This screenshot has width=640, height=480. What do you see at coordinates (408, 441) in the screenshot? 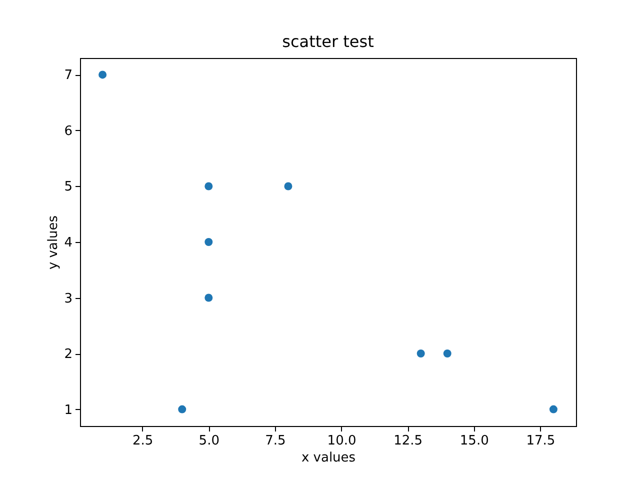
I see `x-tick-label: 12.5` at bounding box center [408, 441].